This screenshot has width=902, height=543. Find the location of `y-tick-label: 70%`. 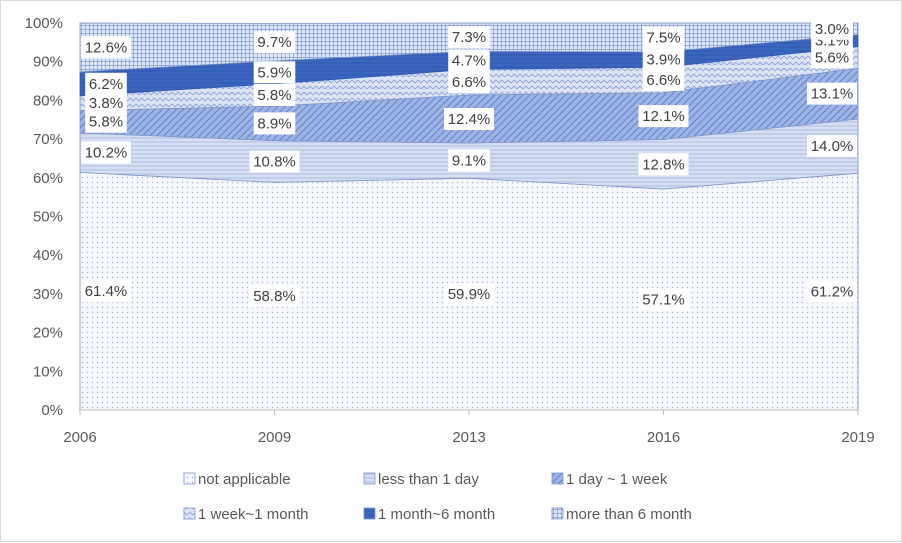

y-tick-label: 70% is located at coordinates (48, 139).